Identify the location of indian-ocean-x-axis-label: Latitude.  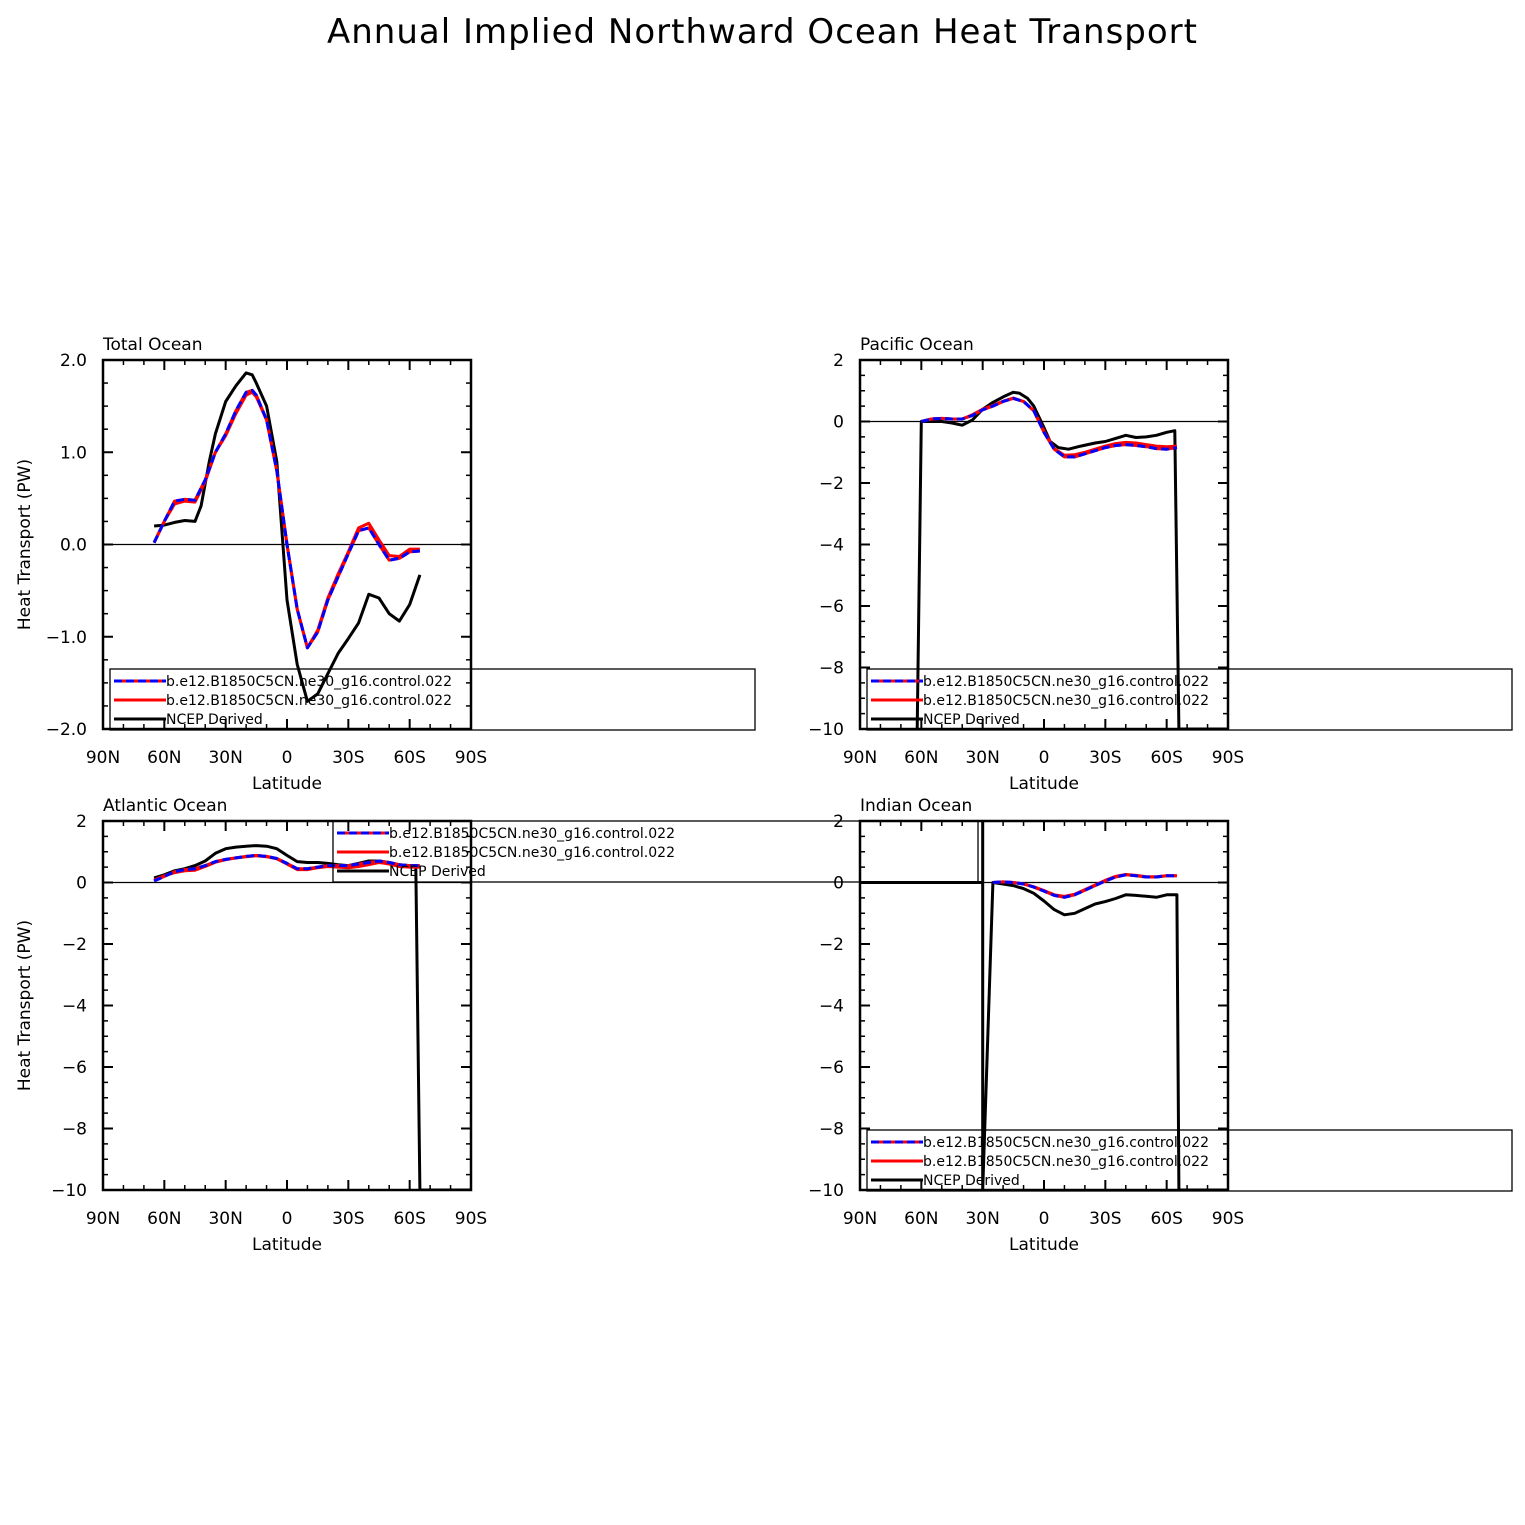
(1044, 1245).